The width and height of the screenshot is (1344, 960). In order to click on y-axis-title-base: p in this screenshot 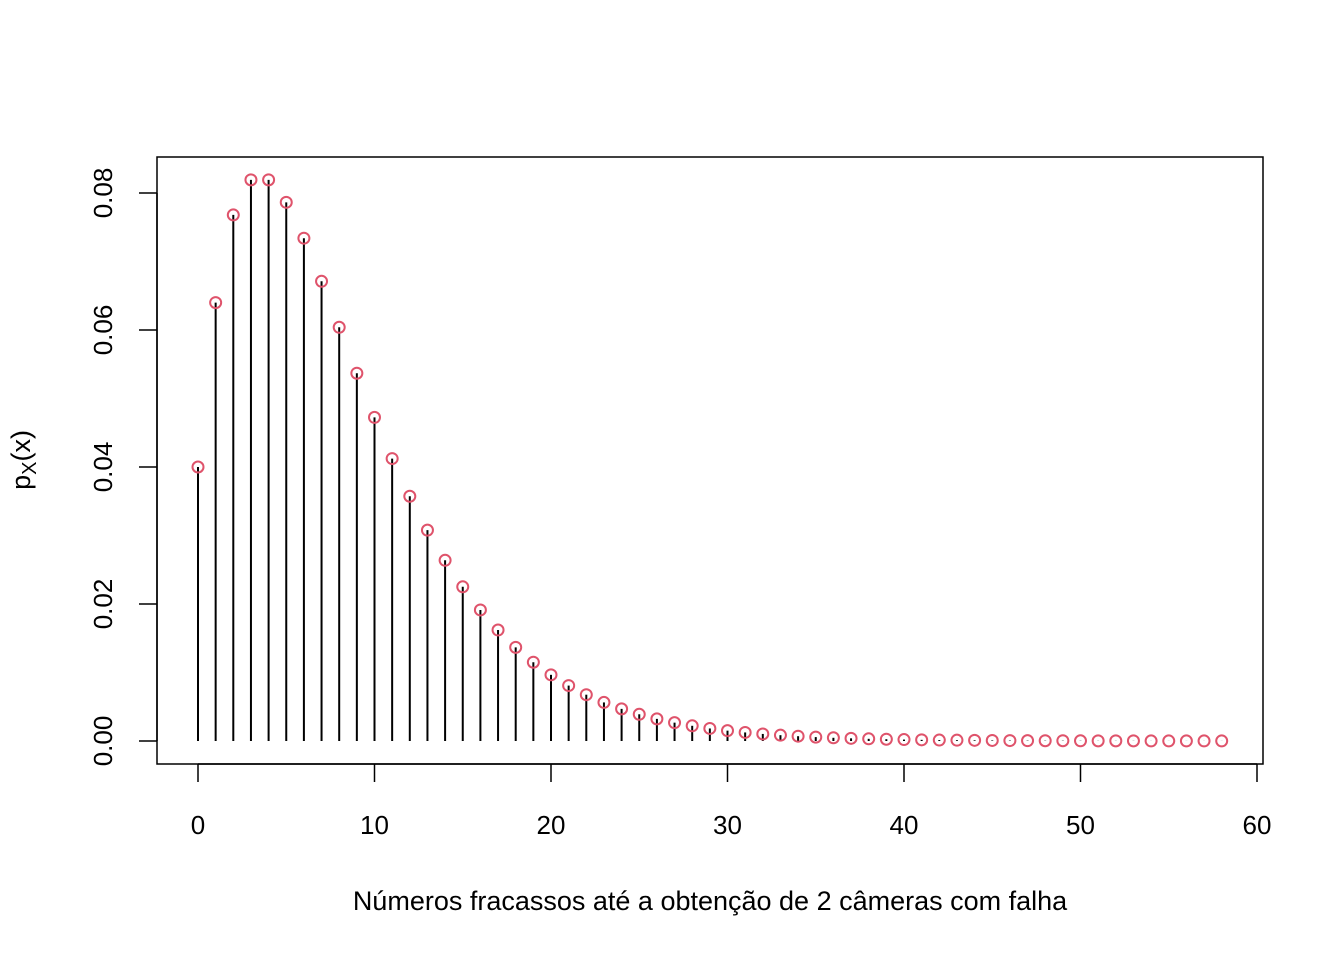, I will do `click(21, 482)`.